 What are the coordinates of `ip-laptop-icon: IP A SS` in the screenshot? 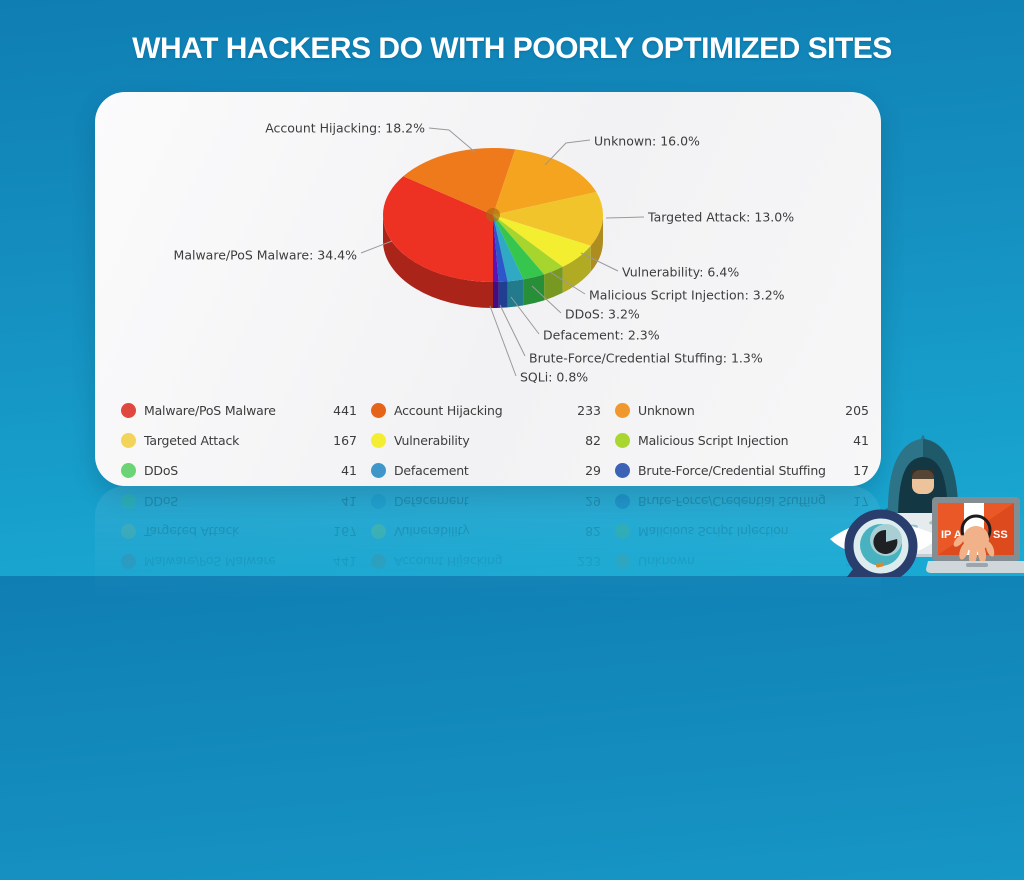 It's located at (975, 535).